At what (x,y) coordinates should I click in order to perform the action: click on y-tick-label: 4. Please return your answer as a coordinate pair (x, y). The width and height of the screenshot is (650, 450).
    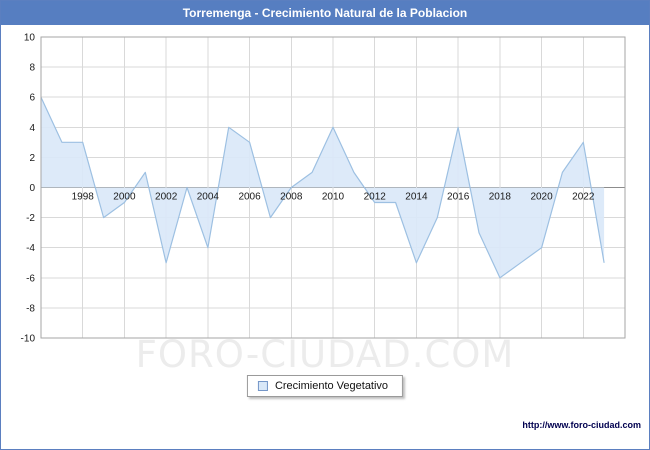
    Looking at the image, I should click on (32, 128).